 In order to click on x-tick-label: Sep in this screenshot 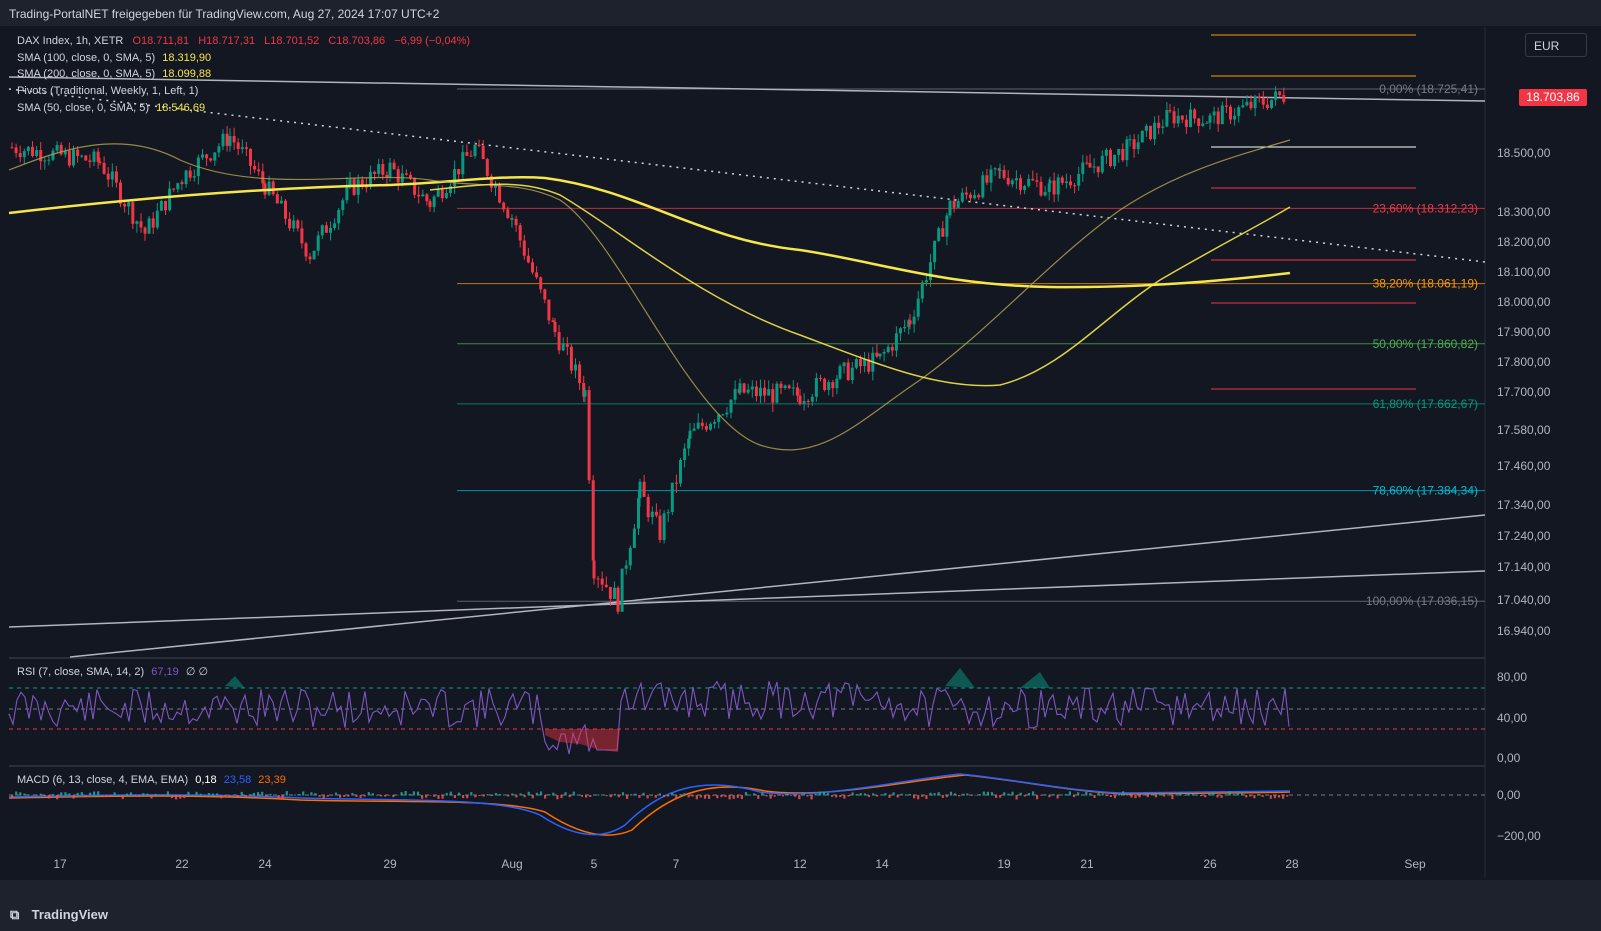, I will do `click(1415, 864)`.